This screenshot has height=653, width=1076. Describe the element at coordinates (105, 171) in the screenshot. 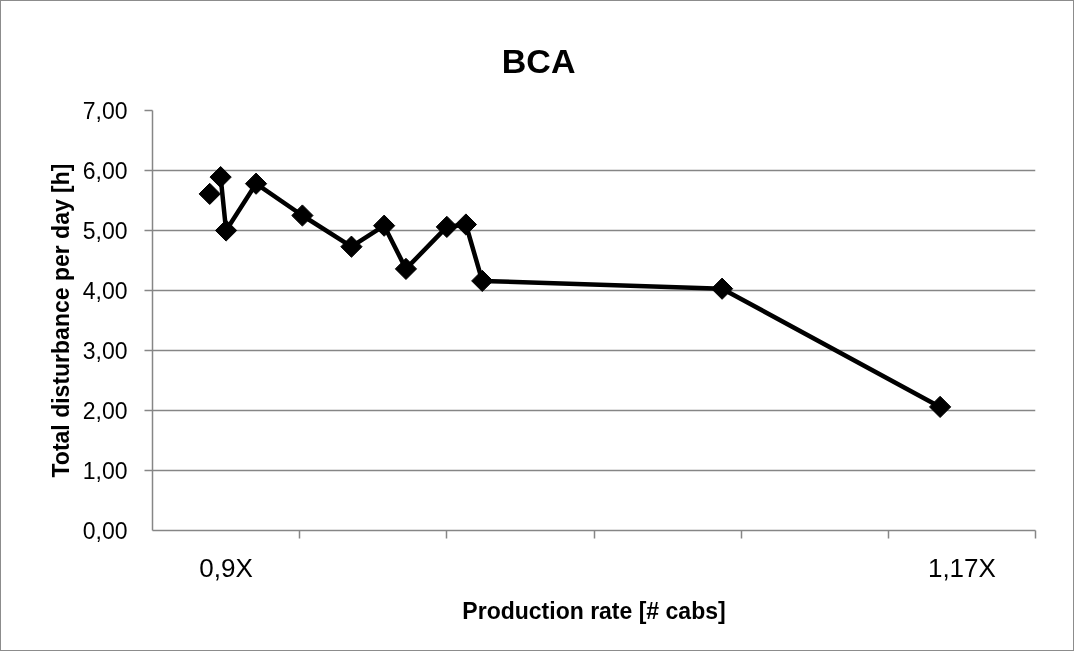

I see `y-tick-label: 6,00` at that location.